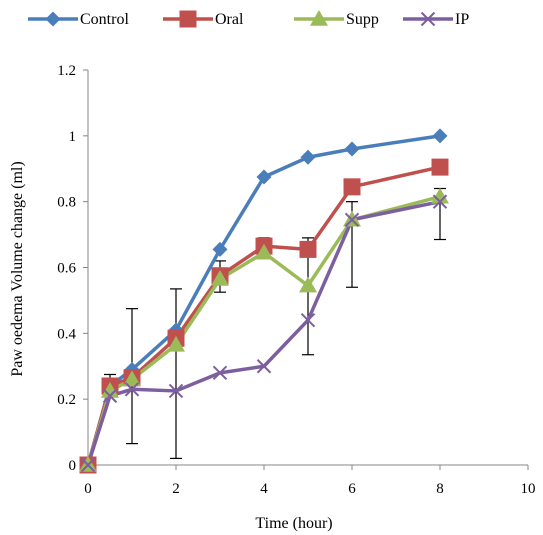  Describe the element at coordinates (336, 19) in the screenshot. I see `legend-item-supp: Supp` at that location.